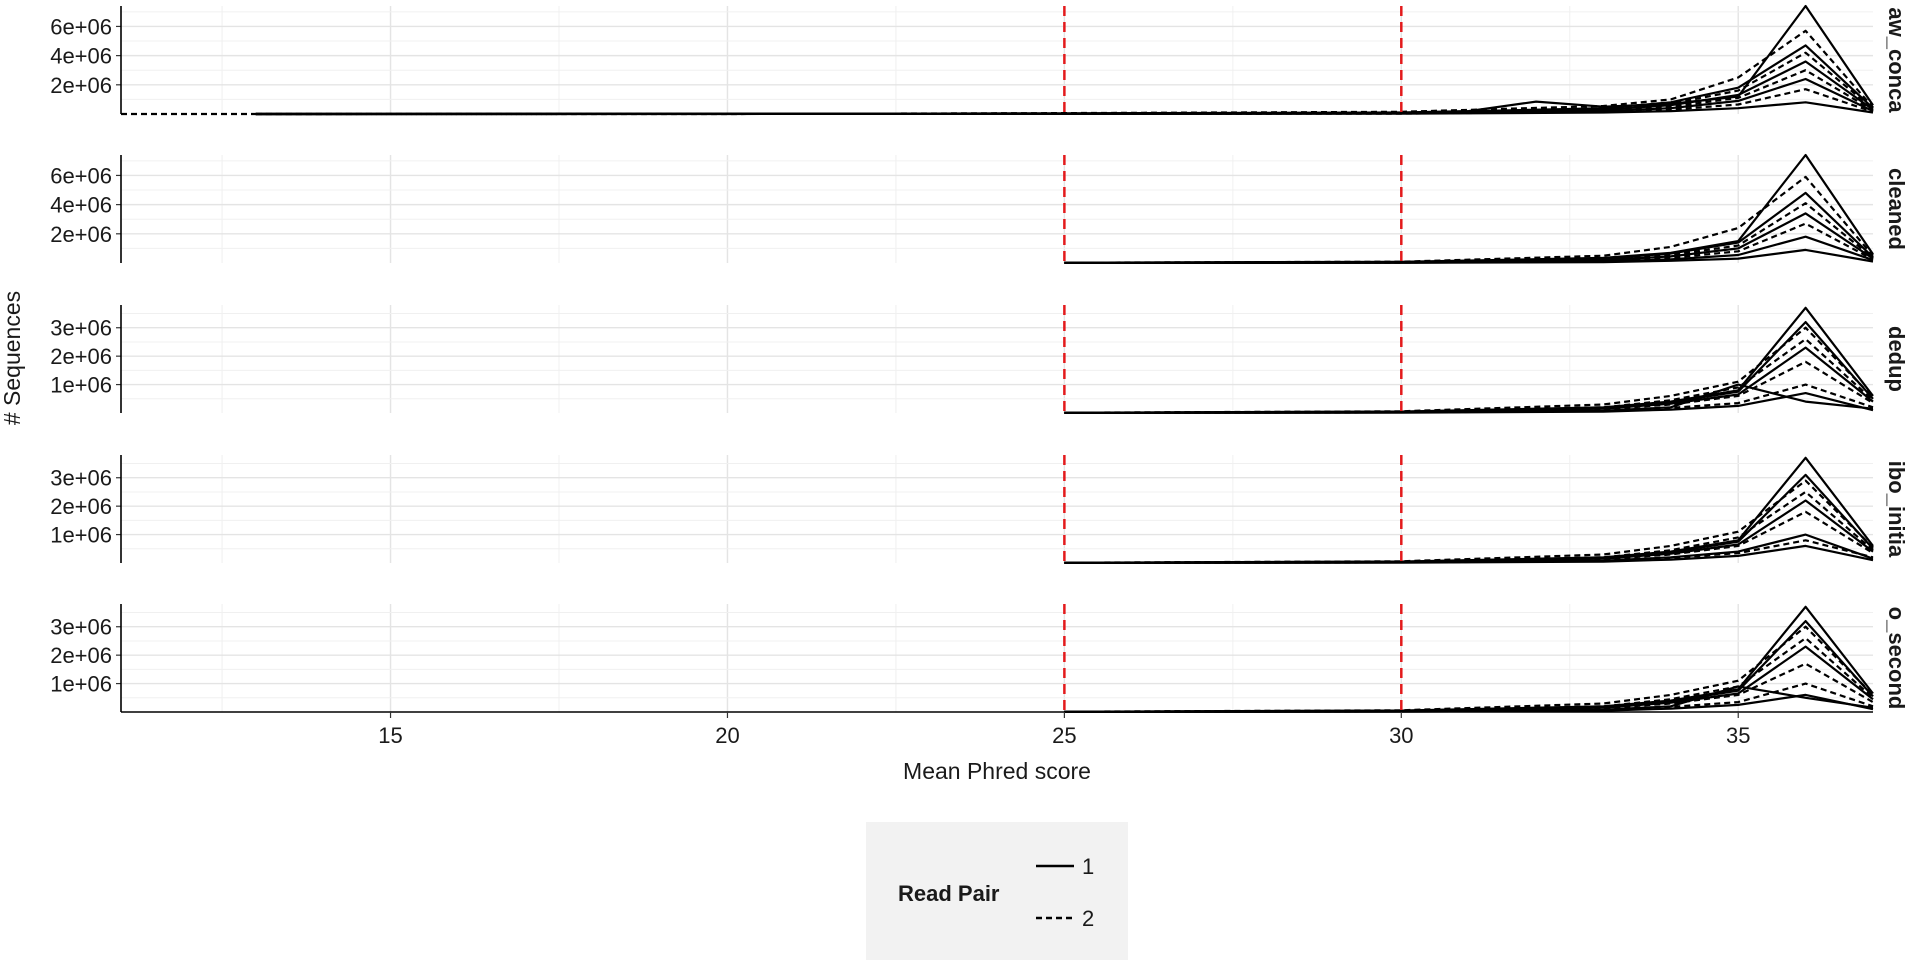 This screenshot has width=1920, height=965. I want to click on strip-label: ibo_initia, so click(1896, 509).